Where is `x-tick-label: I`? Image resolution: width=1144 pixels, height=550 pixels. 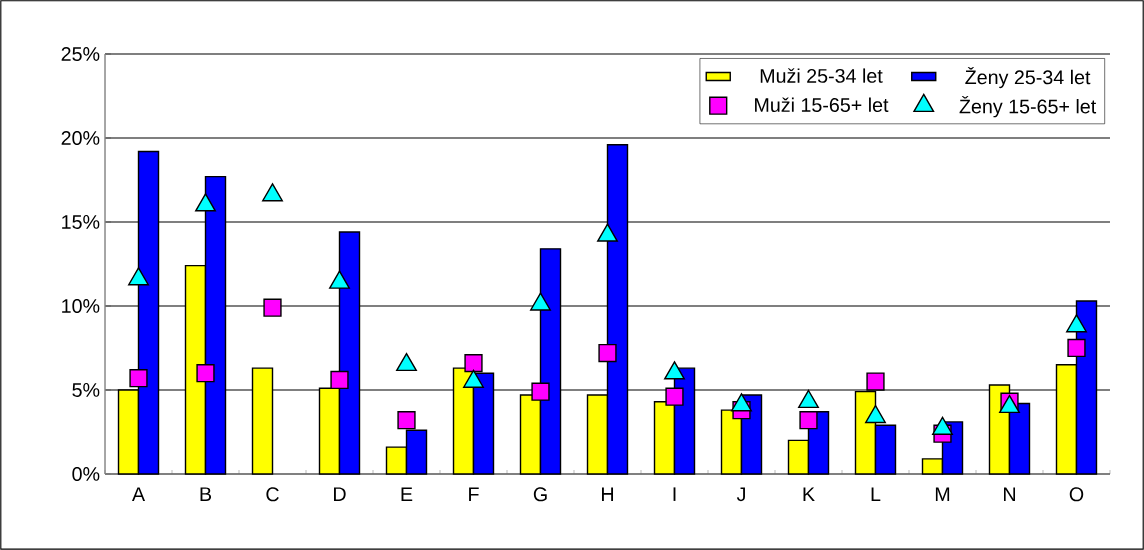 x-tick-label: I is located at coordinates (674, 494).